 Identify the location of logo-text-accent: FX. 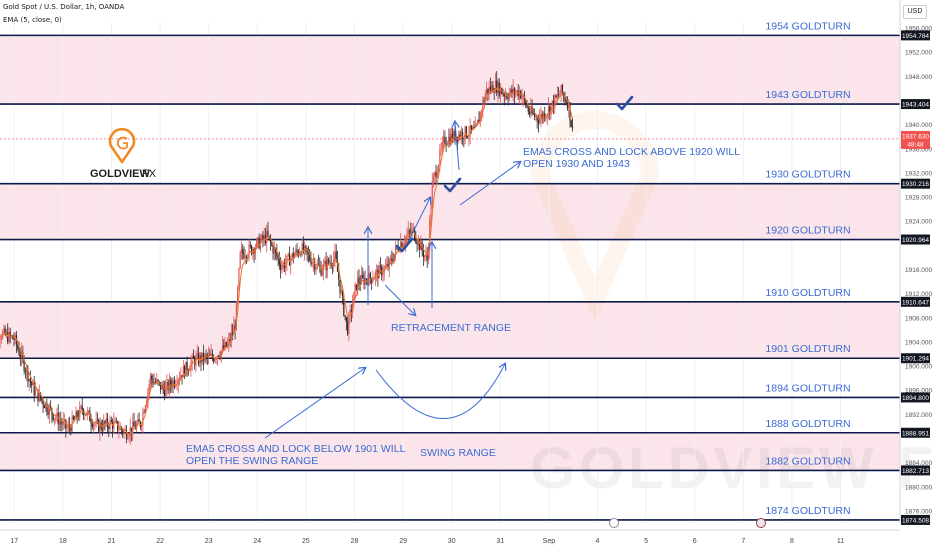
(149, 174).